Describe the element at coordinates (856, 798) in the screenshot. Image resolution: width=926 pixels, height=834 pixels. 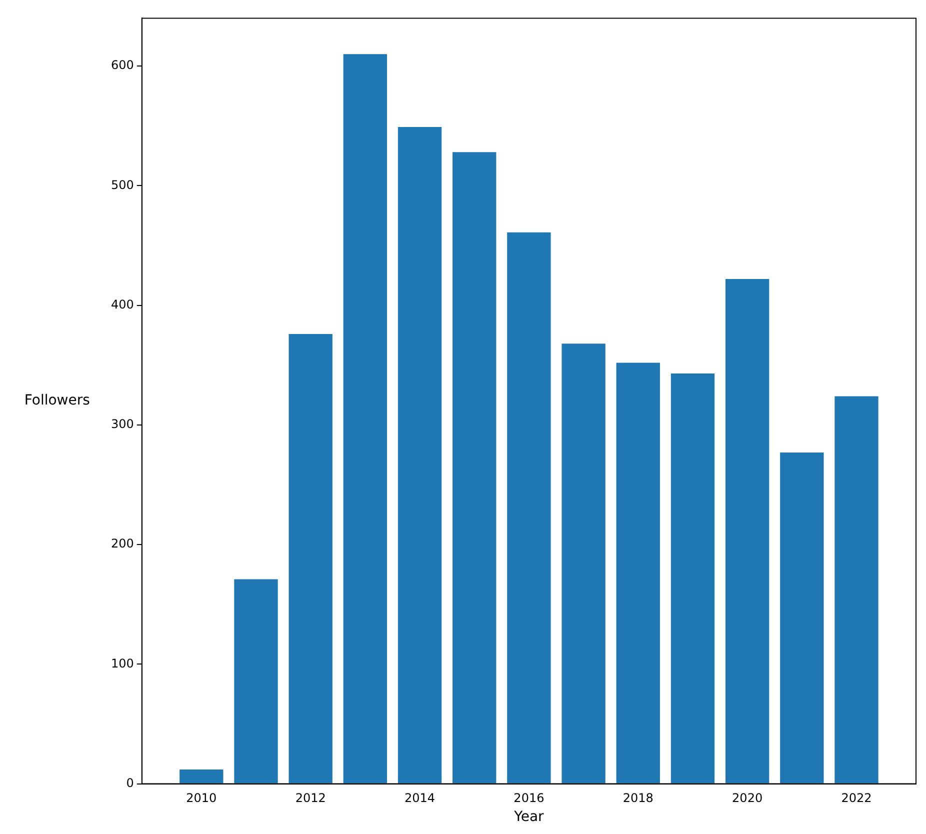
I see `x-tick-label: 2022` at that location.